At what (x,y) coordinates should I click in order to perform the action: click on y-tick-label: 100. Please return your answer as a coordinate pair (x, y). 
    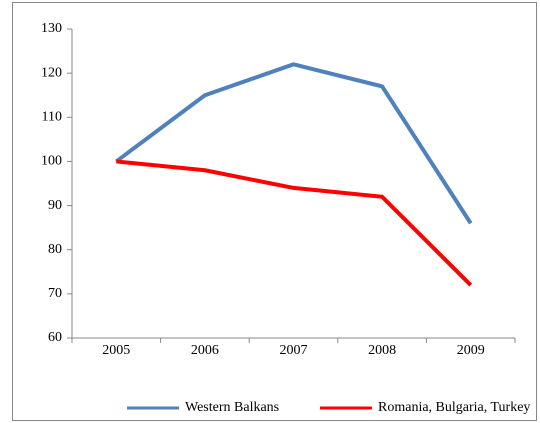
    Looking at the image, I should click on (51, 161).